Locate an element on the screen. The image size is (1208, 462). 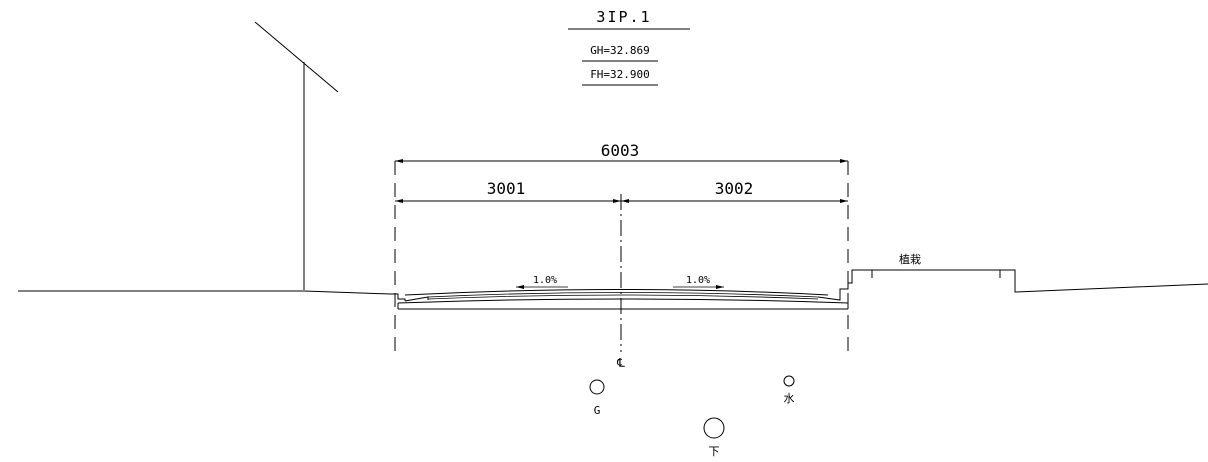
dim-left-arrow-left is located at coordinates (399, 201).